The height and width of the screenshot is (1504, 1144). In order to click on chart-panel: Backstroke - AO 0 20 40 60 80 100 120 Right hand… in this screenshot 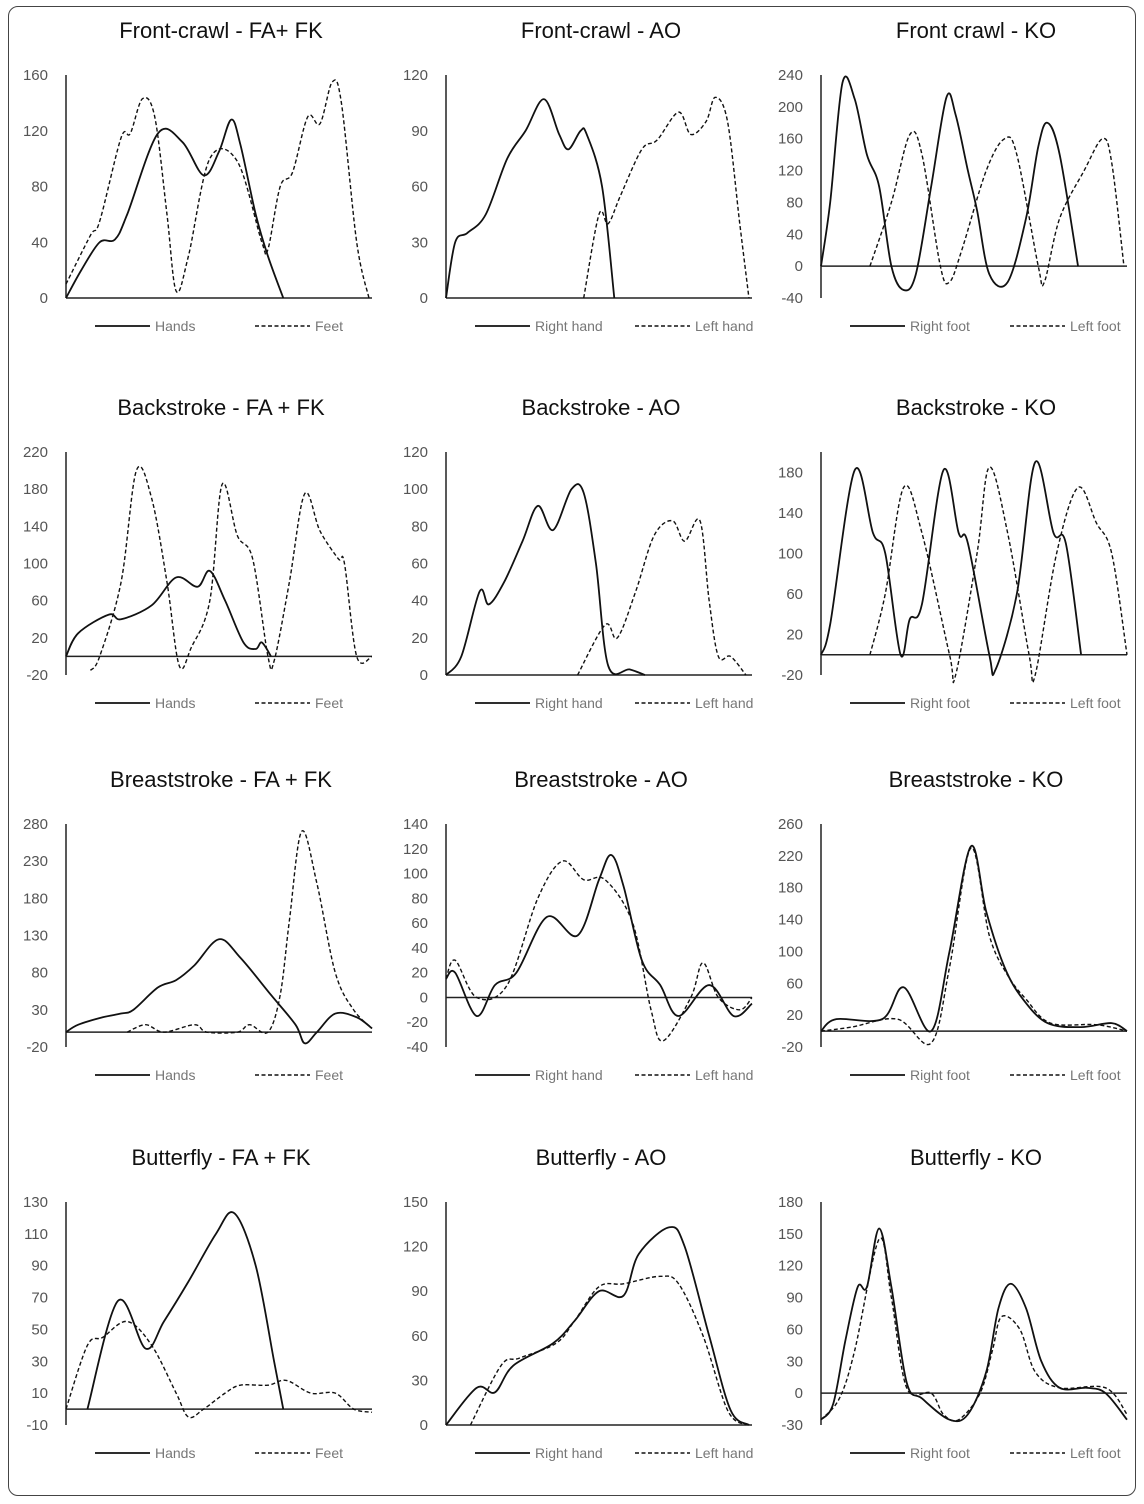, I will do `click(569, 564)`.